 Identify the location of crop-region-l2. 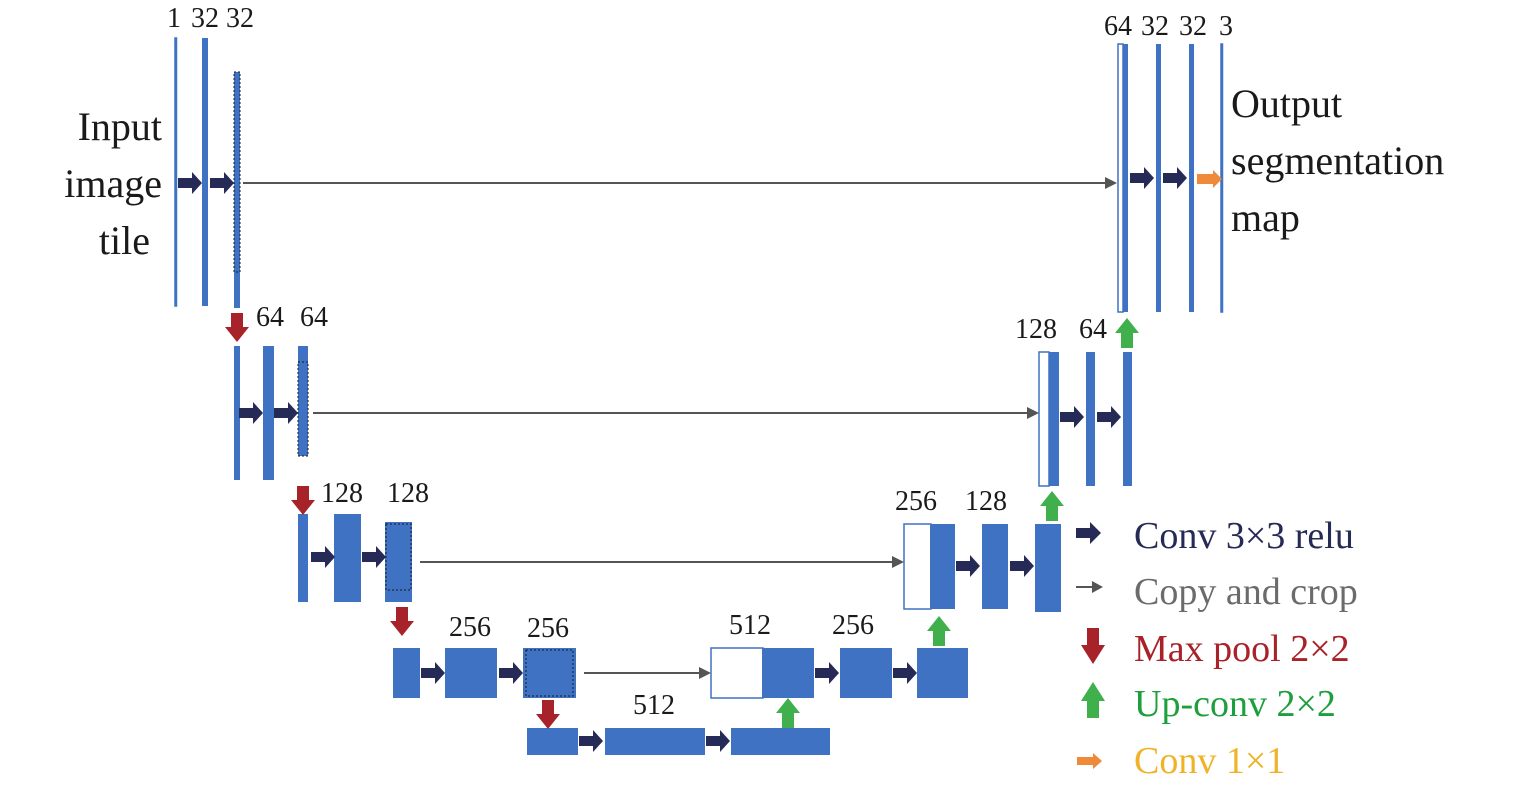
(303, 409).